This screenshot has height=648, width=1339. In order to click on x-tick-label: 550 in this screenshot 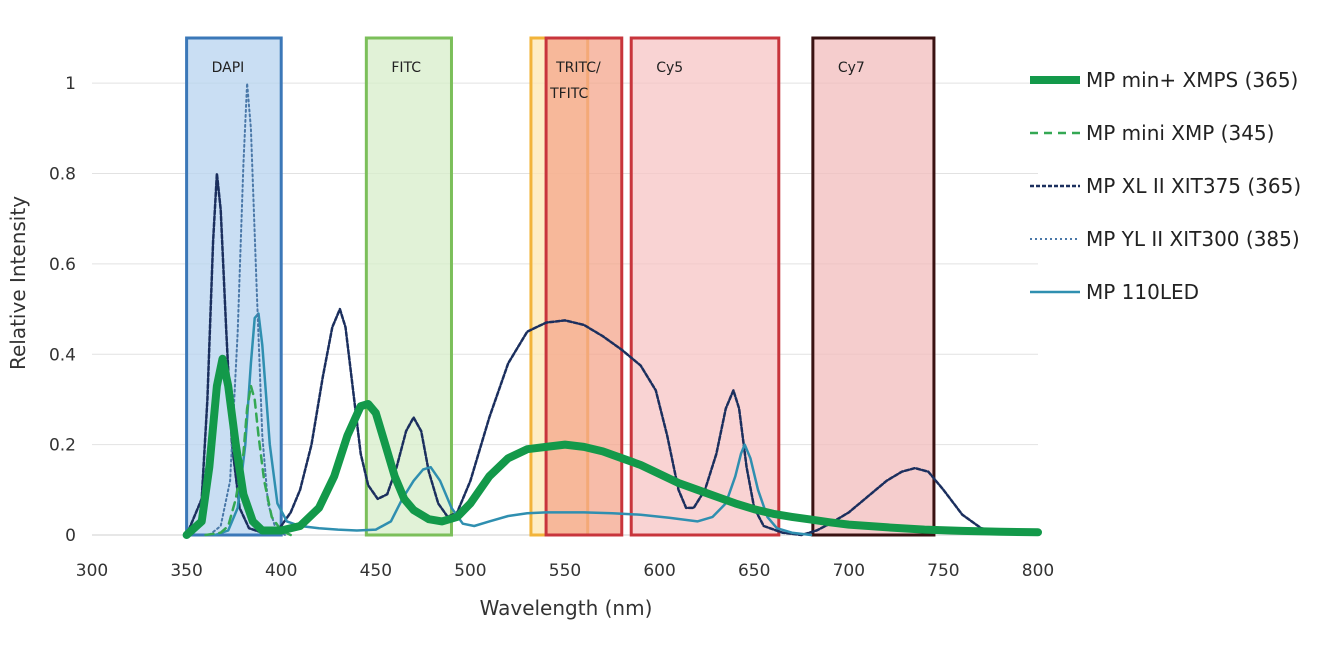, I will do `click(565, 571)`.